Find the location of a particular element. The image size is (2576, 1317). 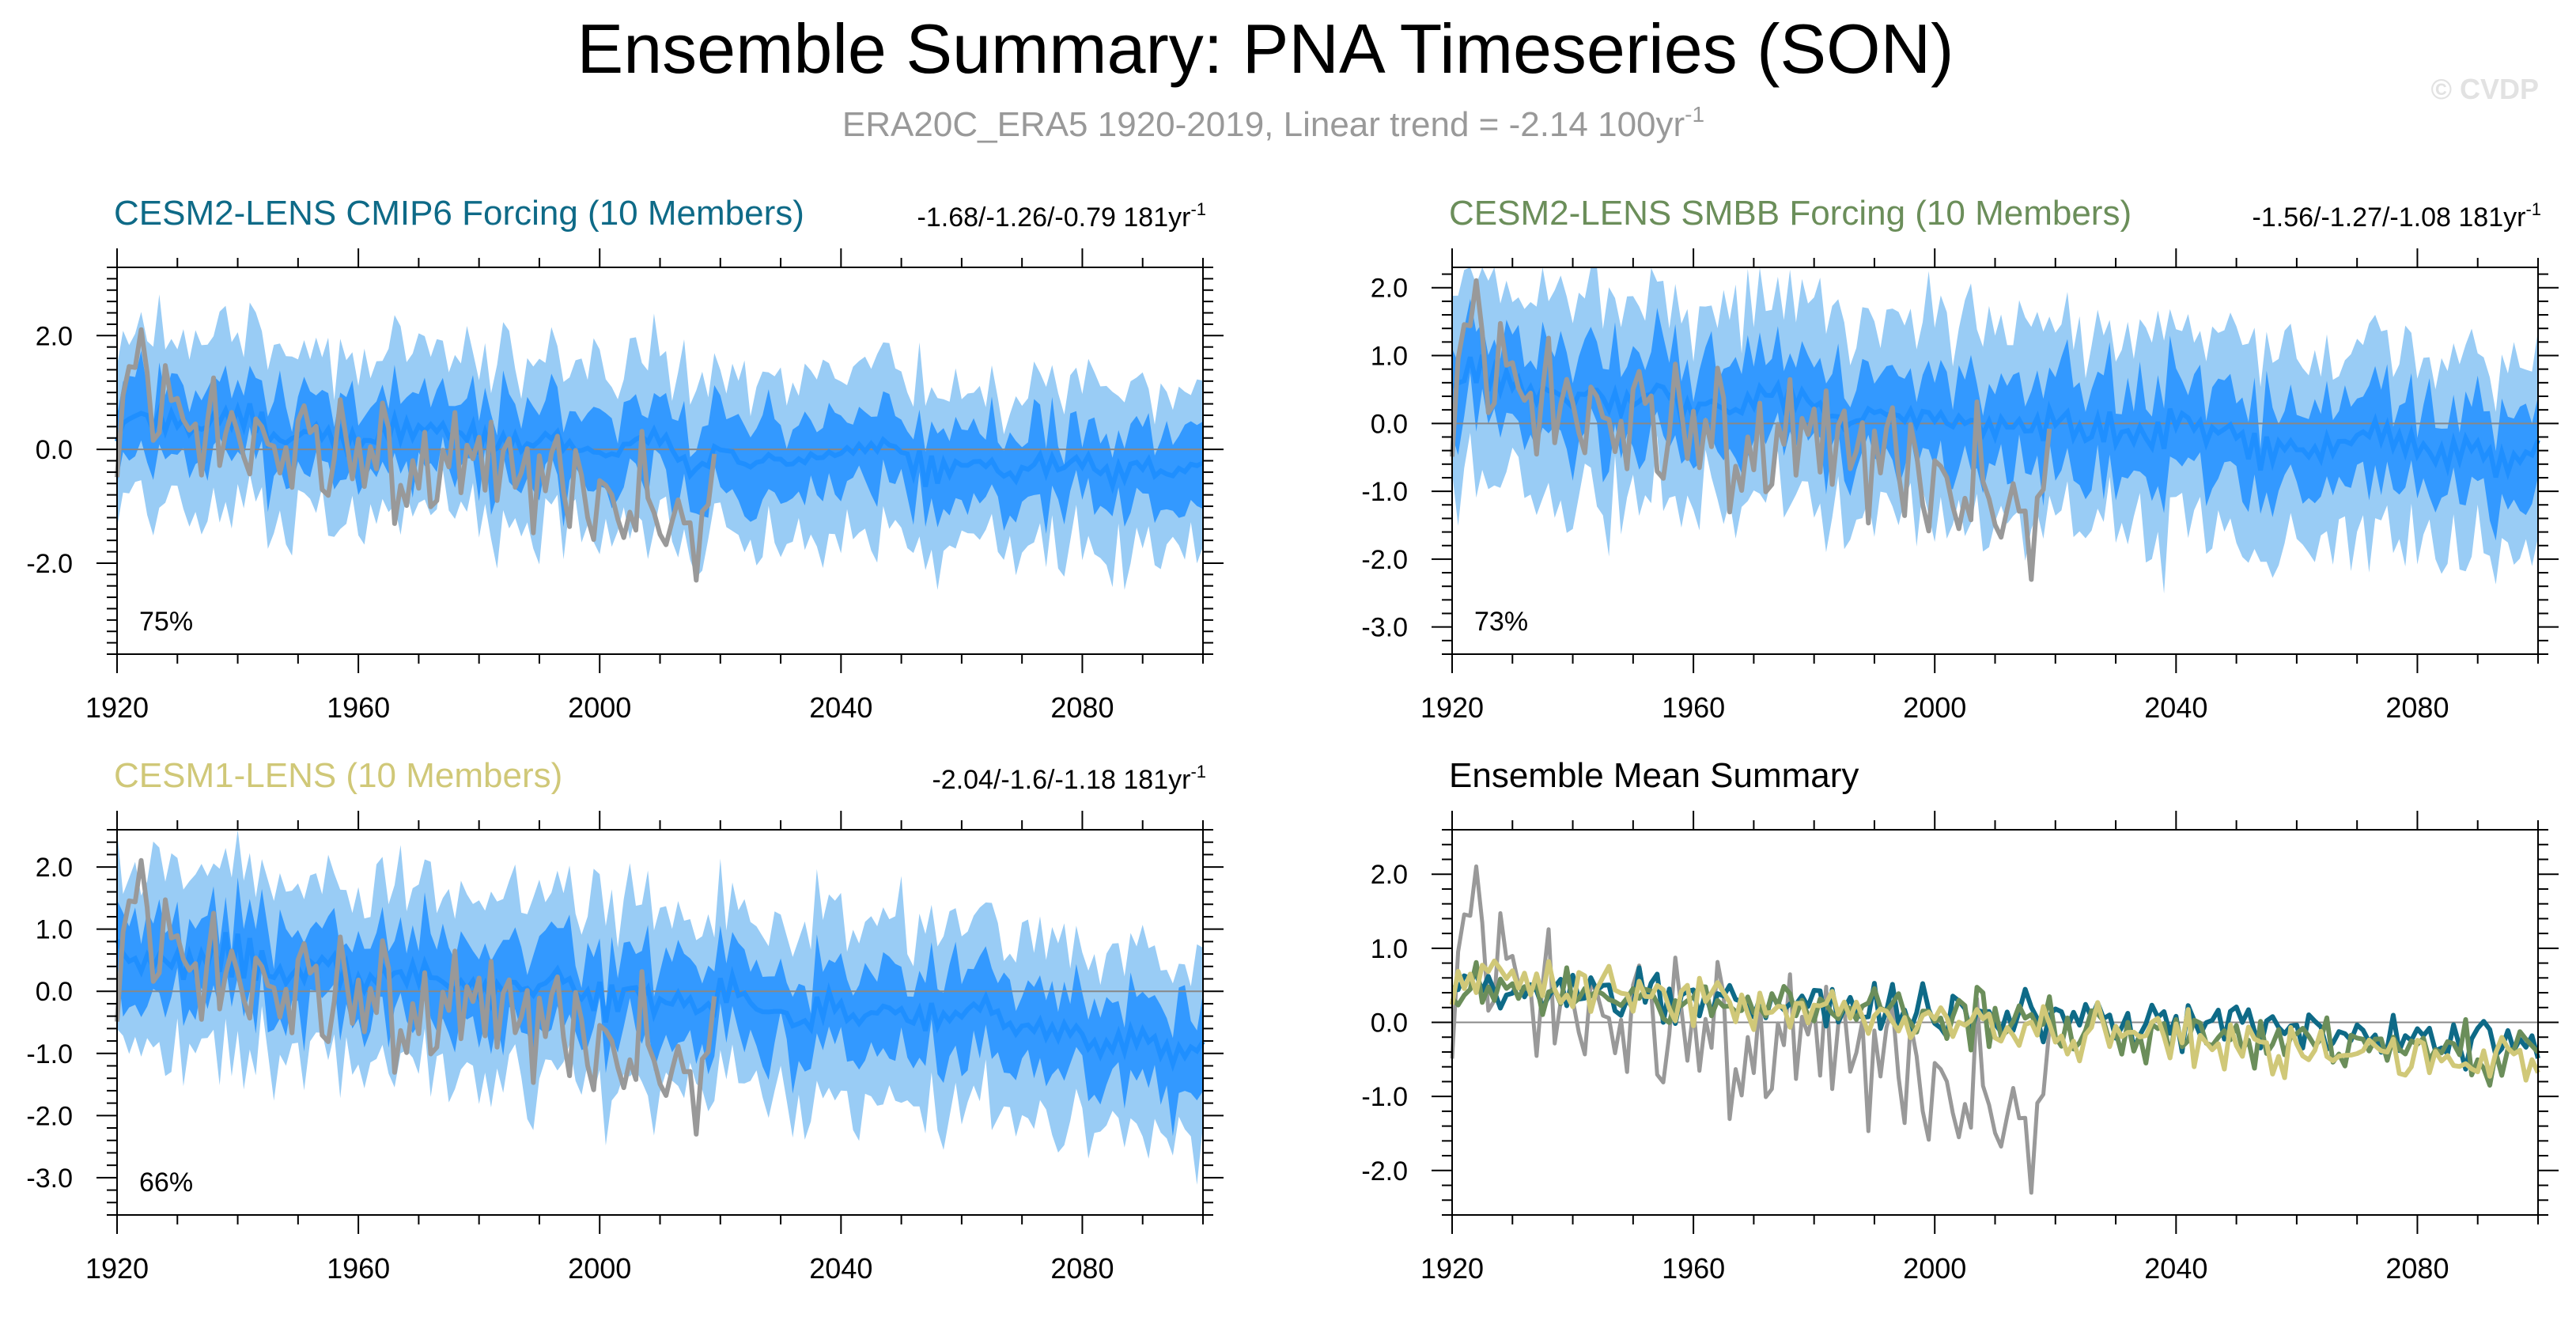

percent-label: 66% is located at coordinates (166, 1183).